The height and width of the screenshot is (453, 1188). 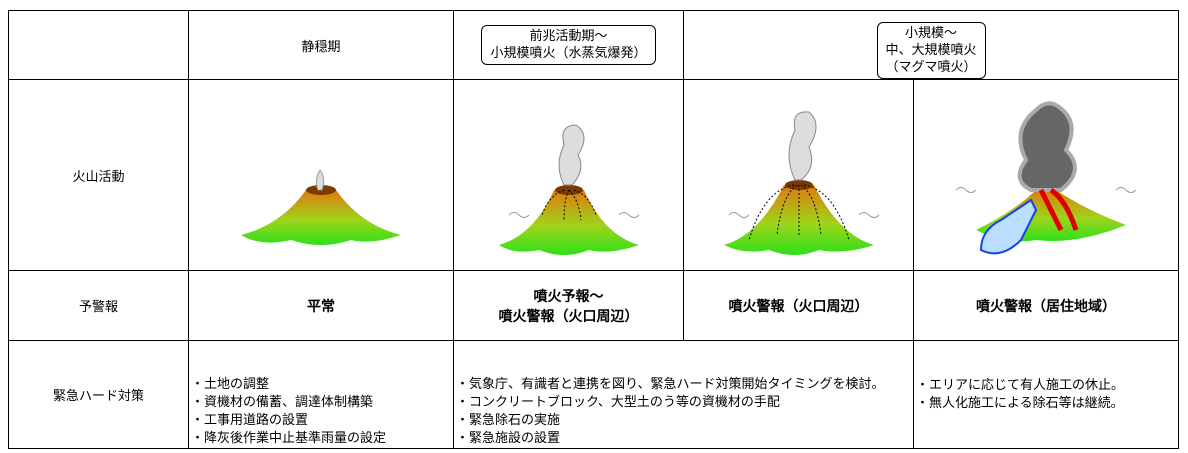 I want to click on stage-text: 小規模噴火（水蒸気爆発）, so click(x=568, y=53).